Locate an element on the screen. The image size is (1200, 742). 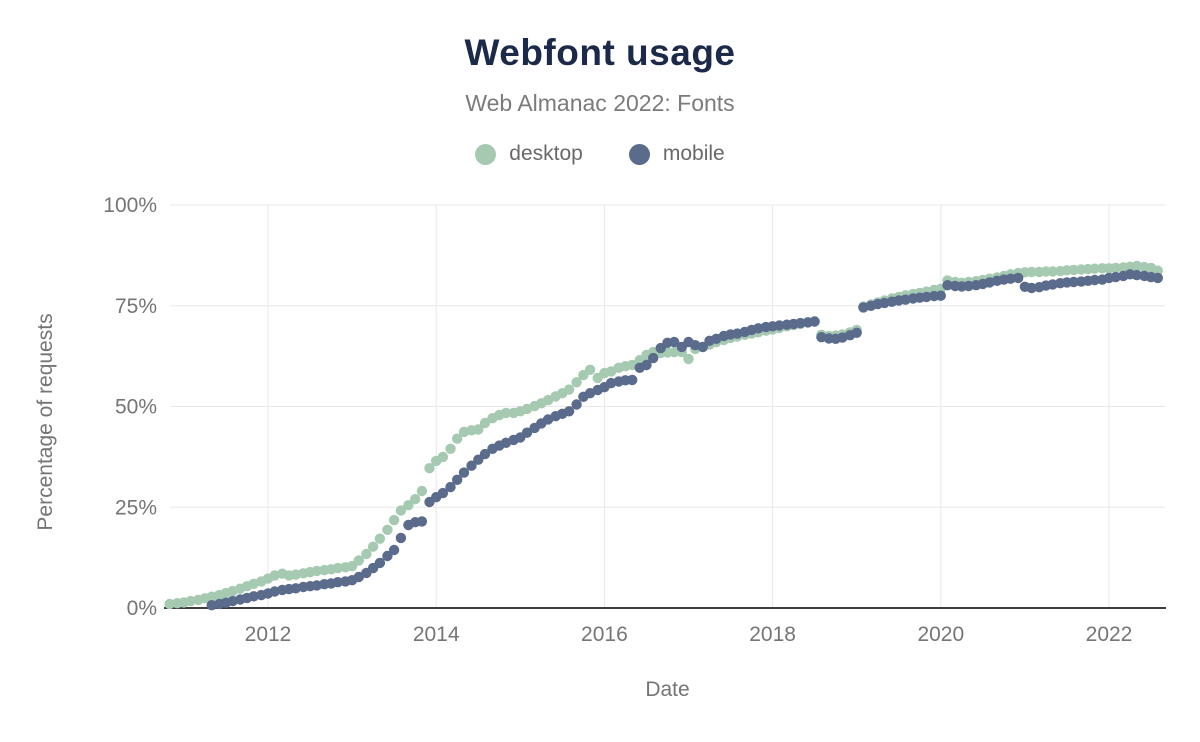
svg-text: 2022 is located at coordinates (1109, 634).